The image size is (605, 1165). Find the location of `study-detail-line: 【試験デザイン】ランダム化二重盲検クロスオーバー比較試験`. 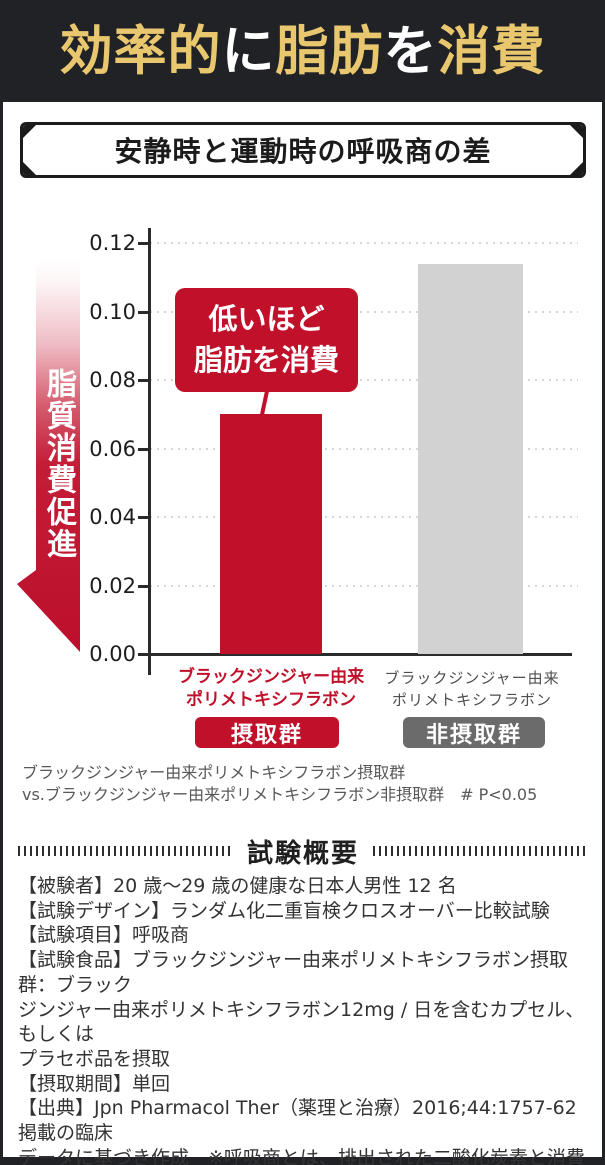

study-detail-line: 【試験デザイン】ランダム化二重盲検クロスオーバー比較試験 is located at coordinates (284, 910).